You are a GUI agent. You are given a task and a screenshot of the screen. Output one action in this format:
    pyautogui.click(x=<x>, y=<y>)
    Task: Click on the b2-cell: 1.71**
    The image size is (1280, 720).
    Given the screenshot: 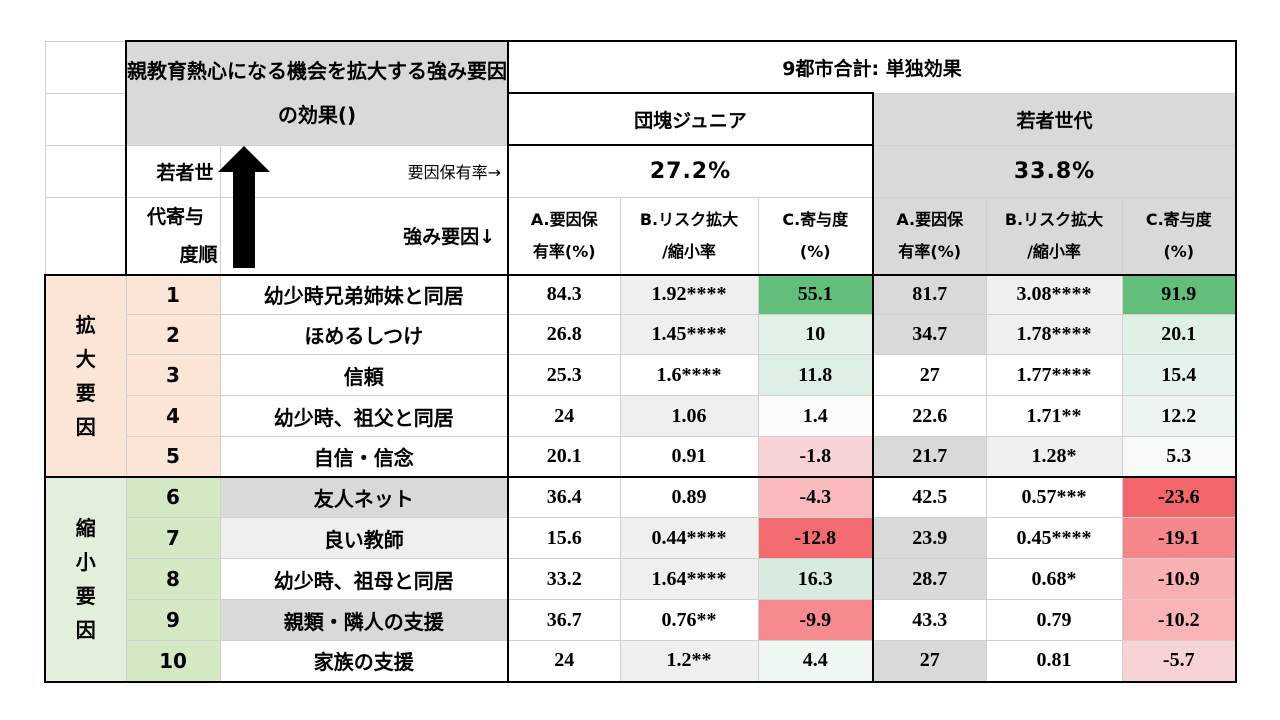 What is the action you would take?
    pyautogui.click(x=1054, y=416)
    